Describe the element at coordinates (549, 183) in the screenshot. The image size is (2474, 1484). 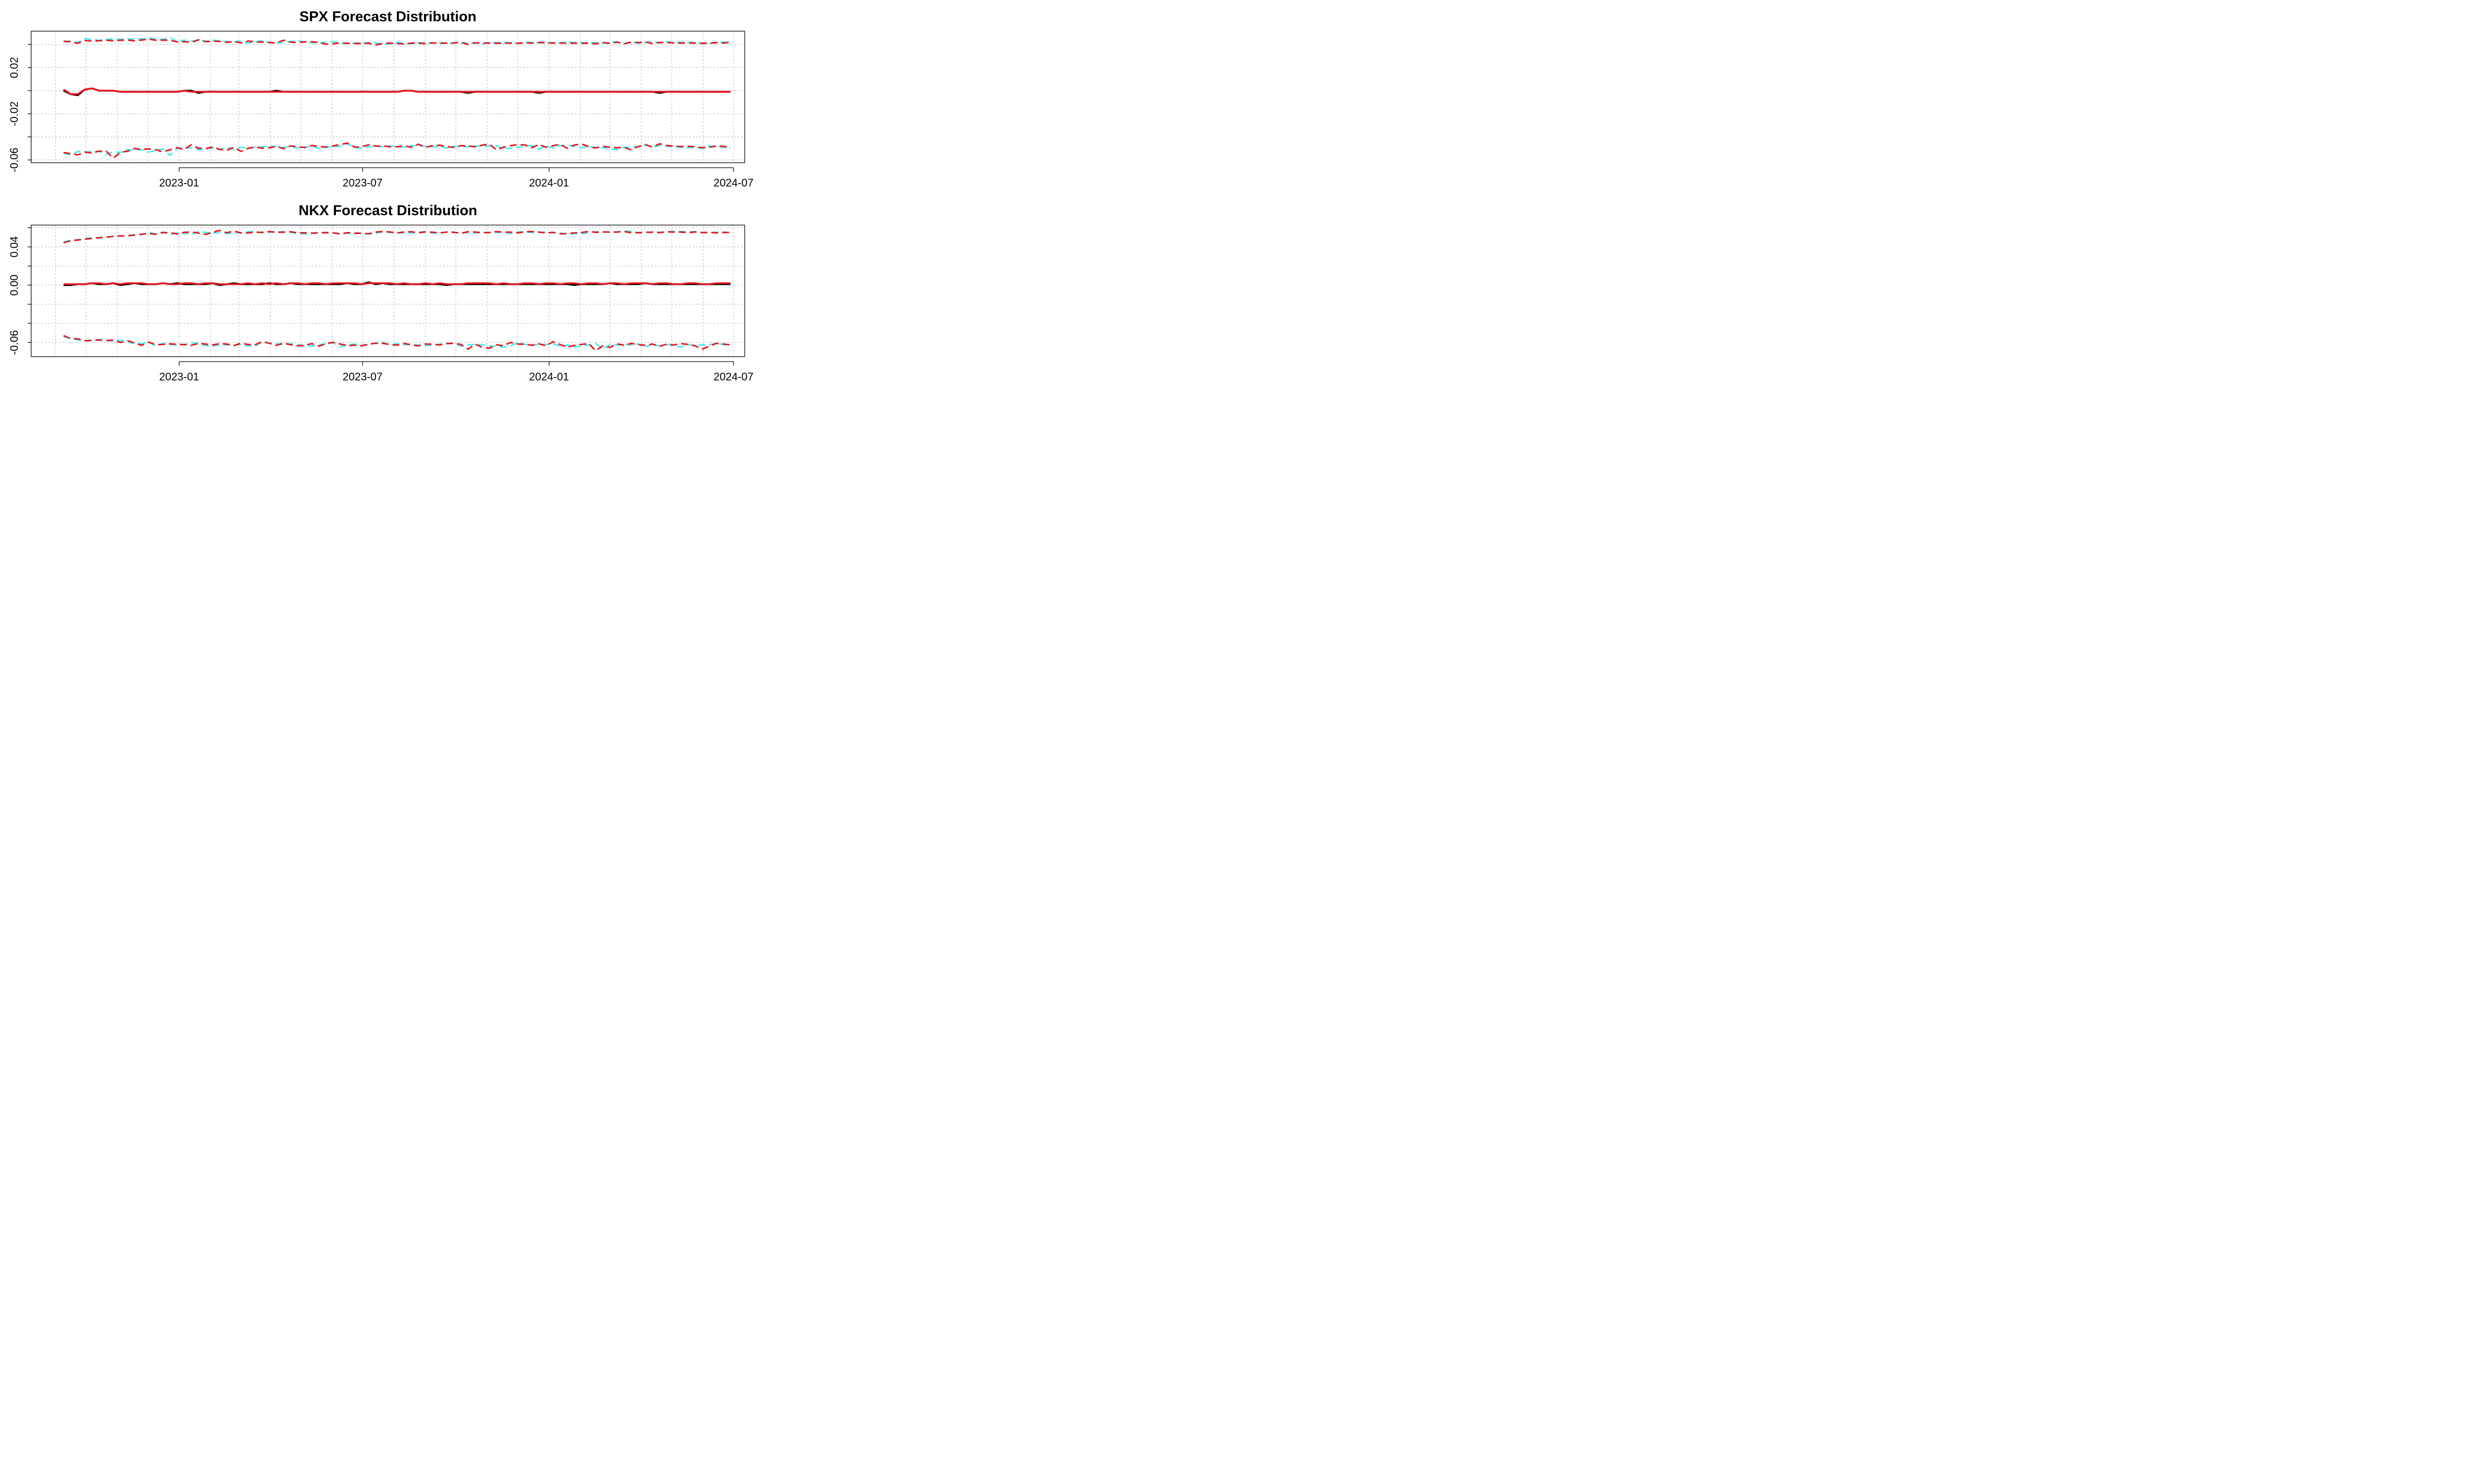
I see `spx-x-tick-label: 2024-01` at that location.